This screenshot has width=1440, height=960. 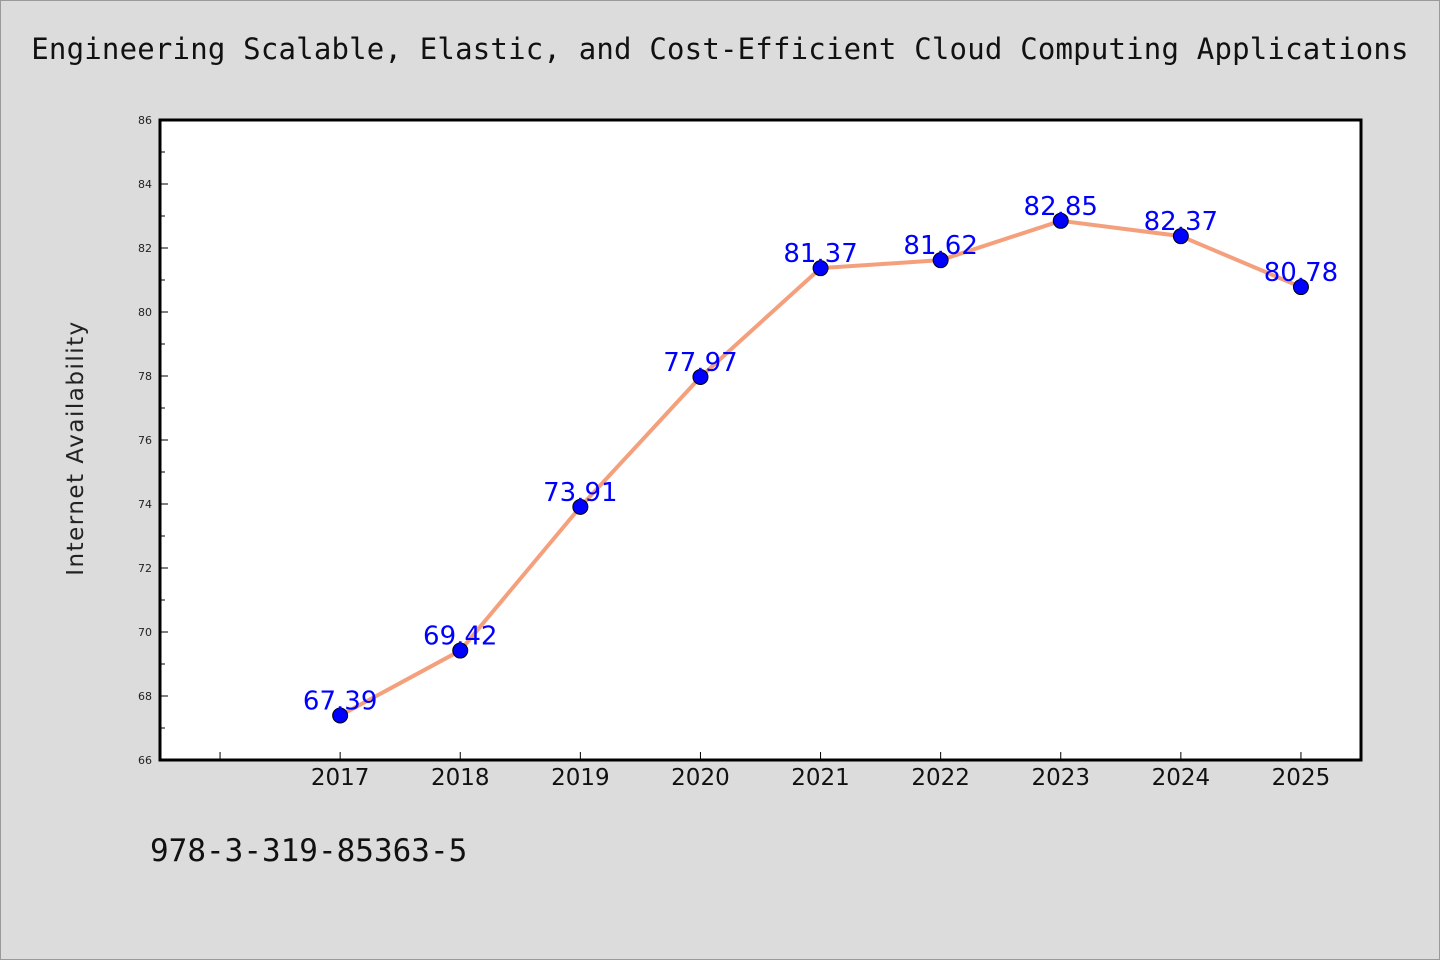 I want to click on data-label: 80.78, so click(x=1301, y=273).